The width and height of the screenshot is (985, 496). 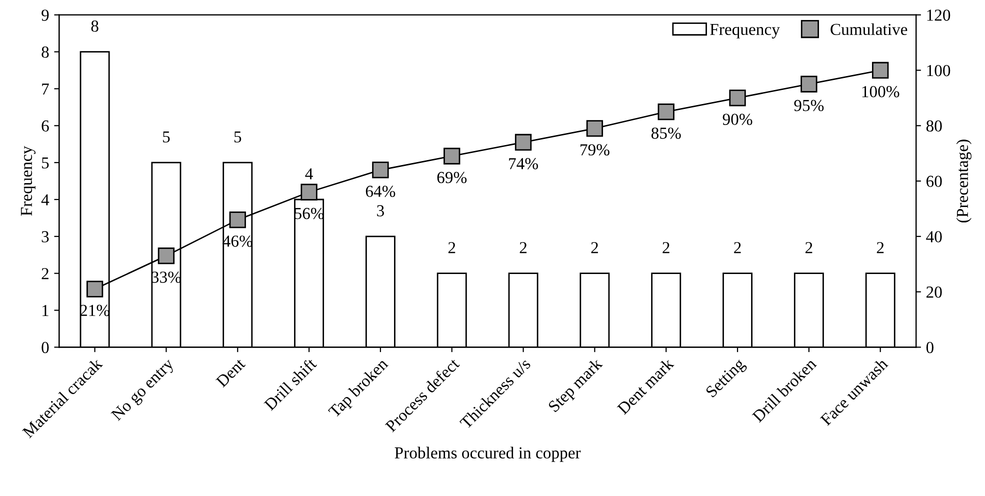 I want to click on data-label: 3, so click(x=380, y=210).